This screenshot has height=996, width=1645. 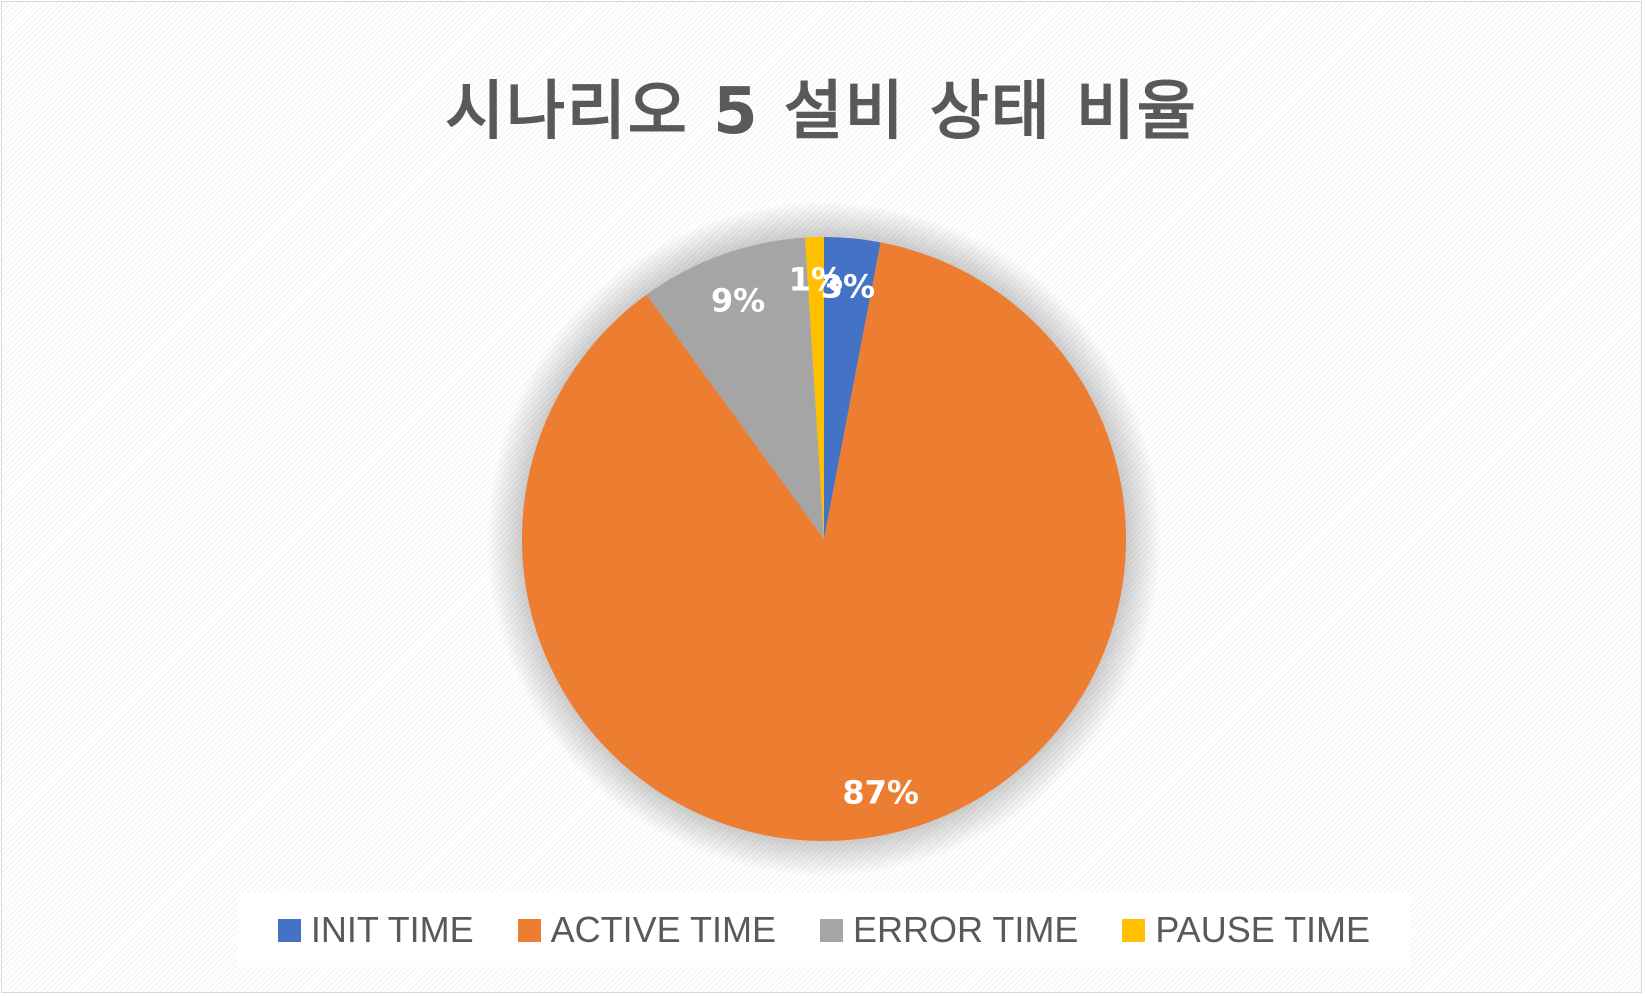 What do you see at coordinates (735, 388) in the screenshot?
I see `pie-slice-error-time` at bounding box center [735, 388].